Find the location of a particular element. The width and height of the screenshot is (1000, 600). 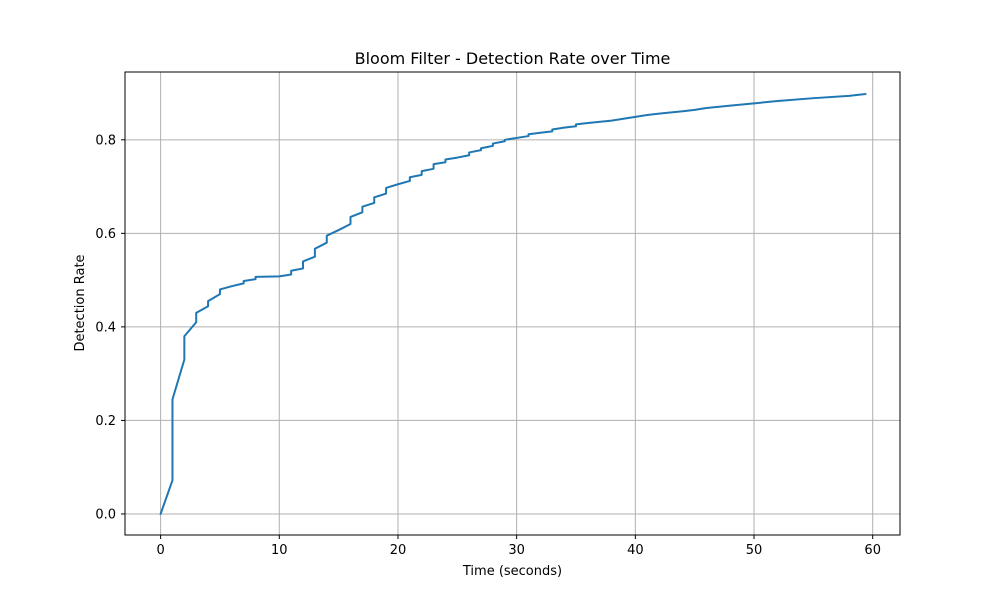

y-axis-label: Detection Rate is located at coordinates (80, 302).